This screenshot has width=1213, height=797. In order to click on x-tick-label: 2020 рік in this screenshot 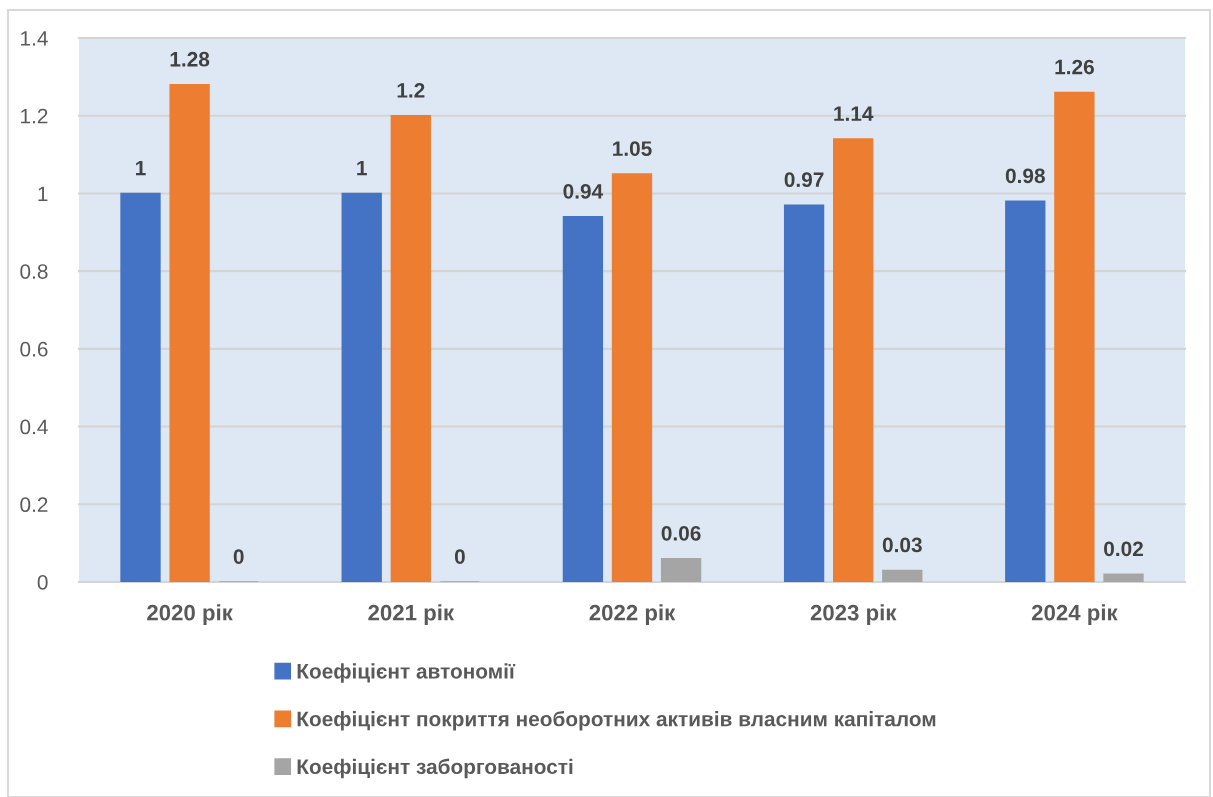, I will do `click(190, 614)`.